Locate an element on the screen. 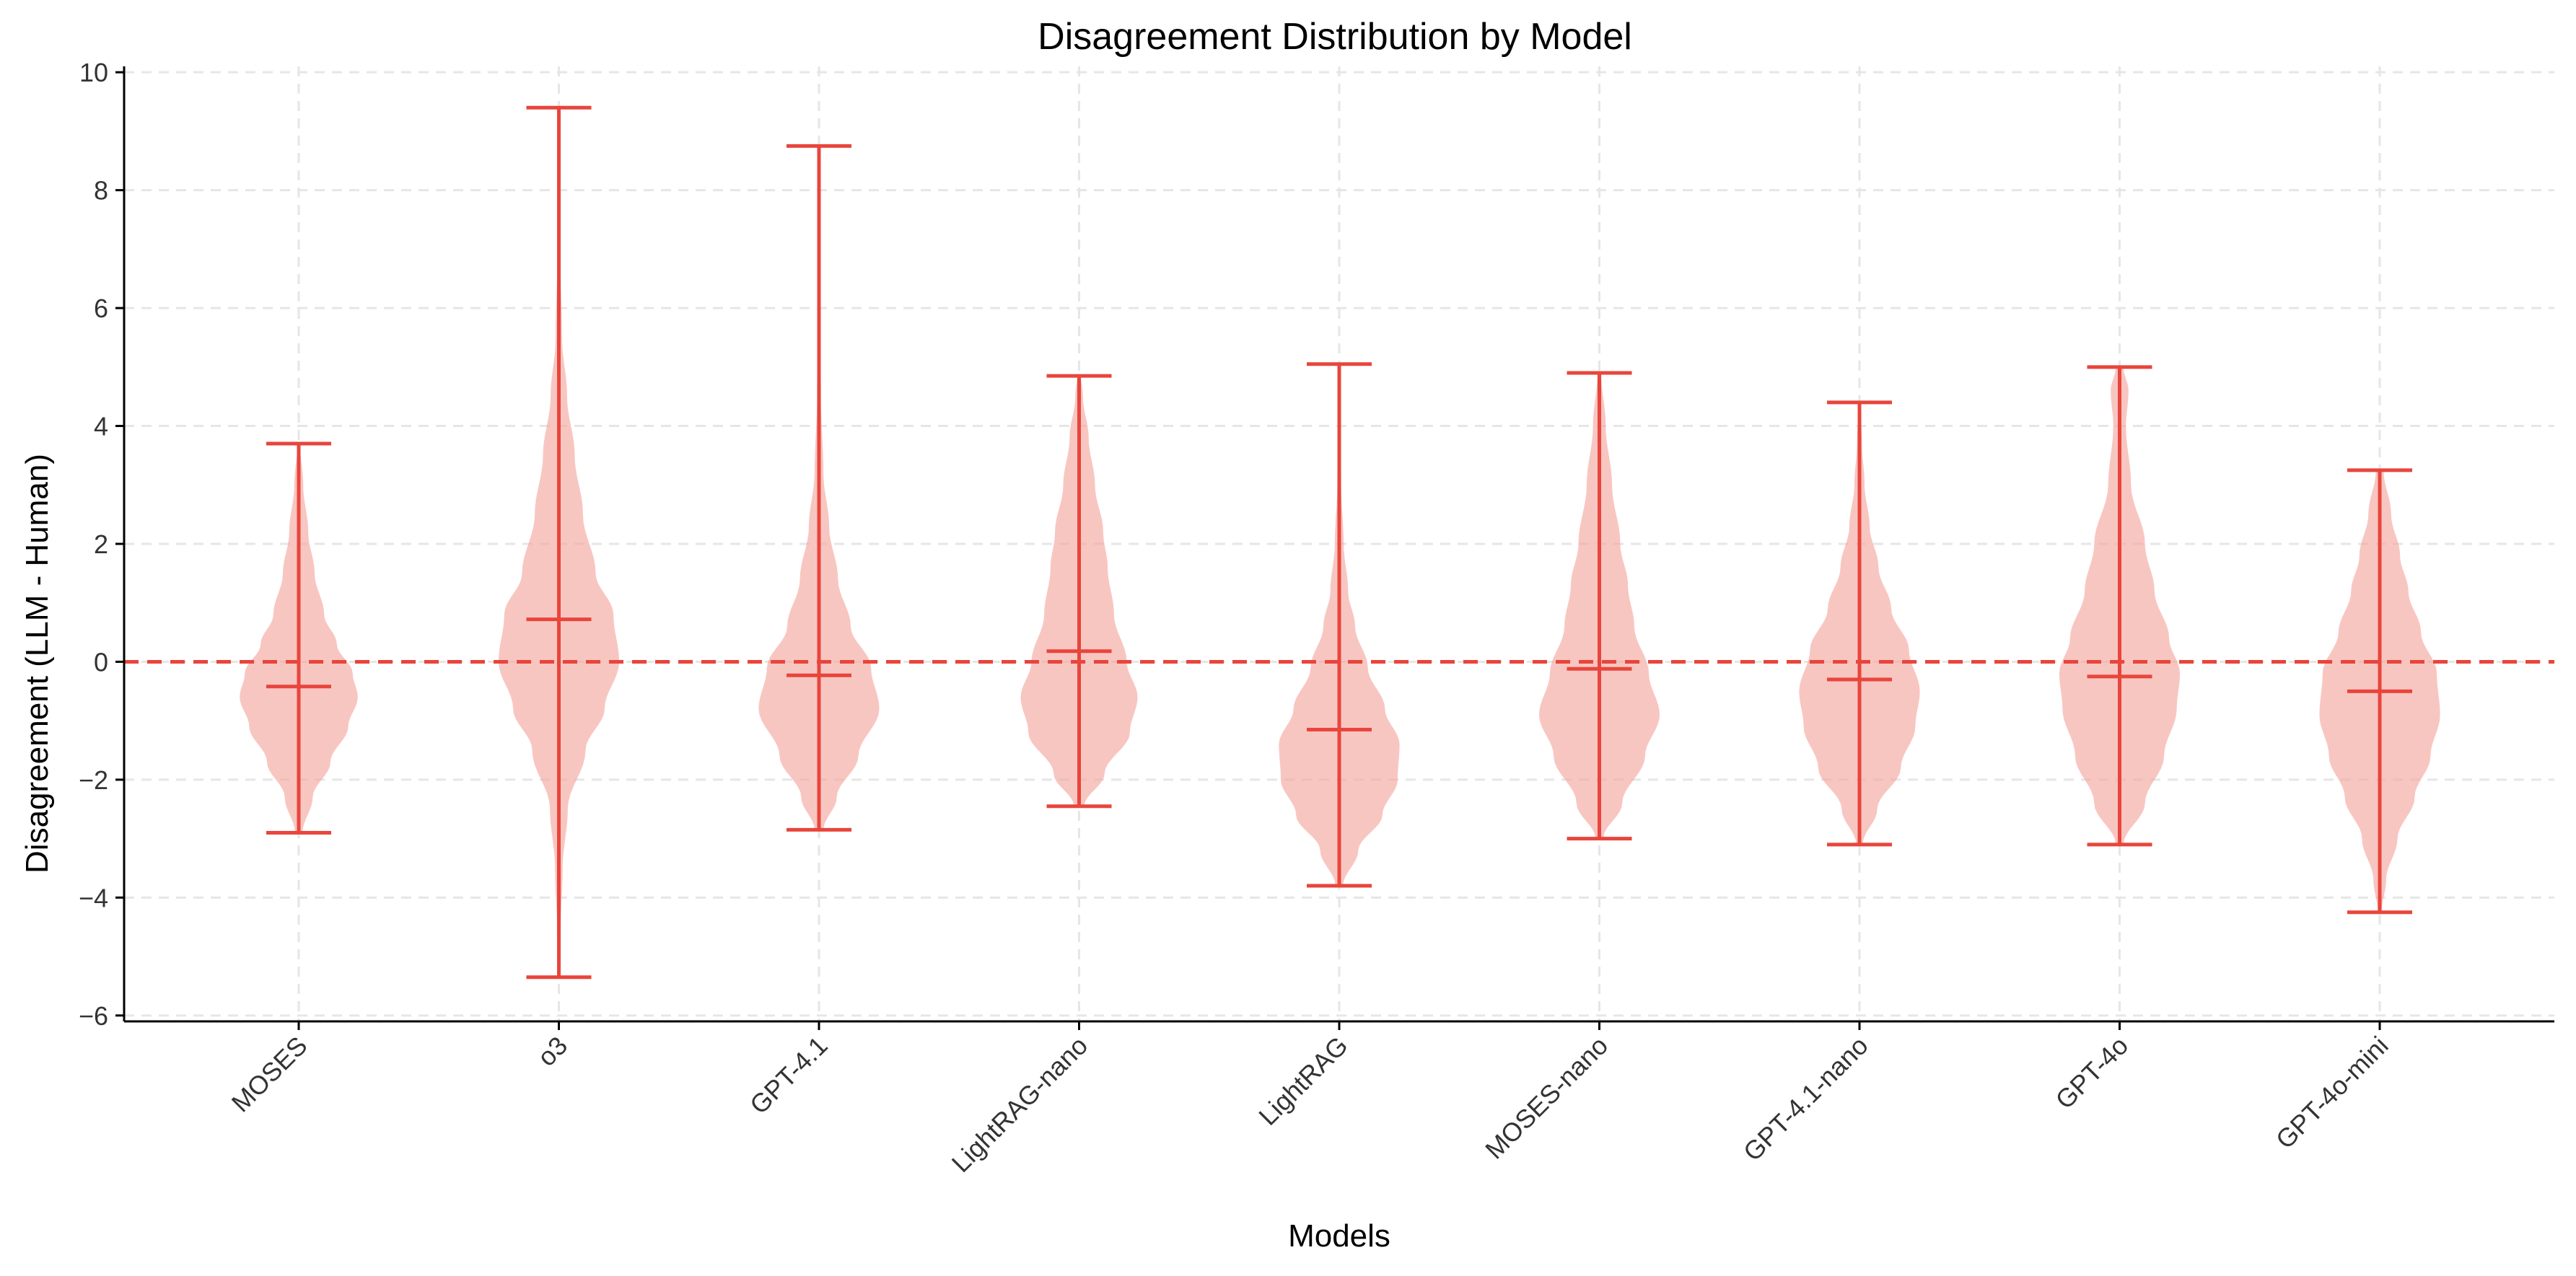 This screenshot has width=2576, height=1276. x-tick-label: GPT-4o-mini is located at coordinates (2332, 1093).